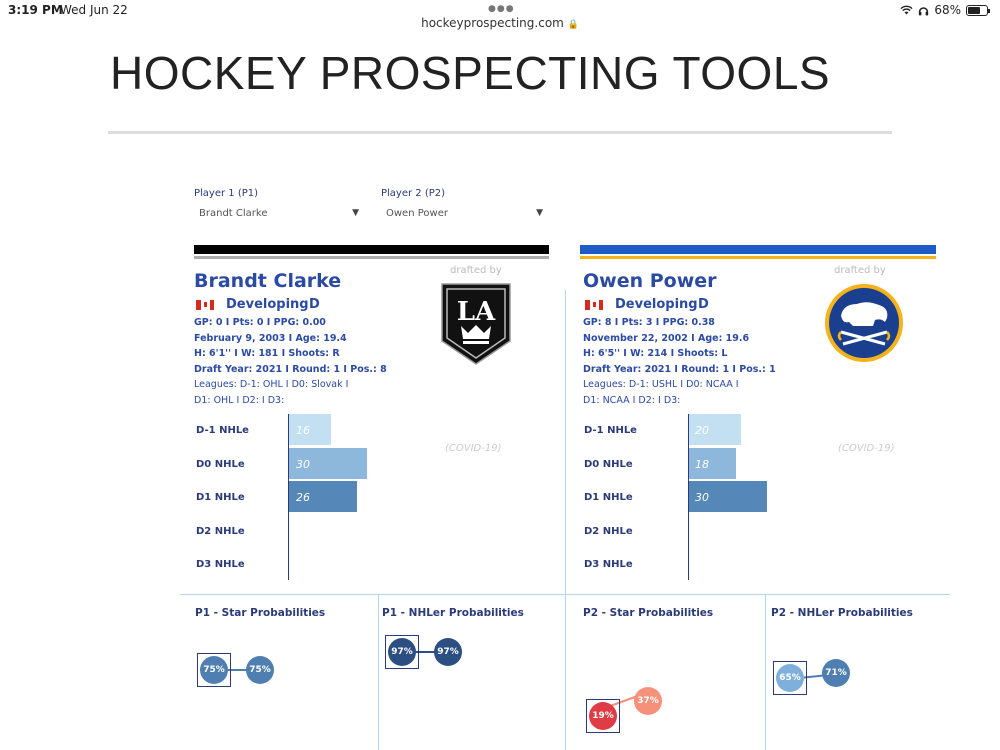  Describe the element at coordinates (220, 497) in the screenshot. I see `p1-nhle-label: D1 NHLe` at that location.